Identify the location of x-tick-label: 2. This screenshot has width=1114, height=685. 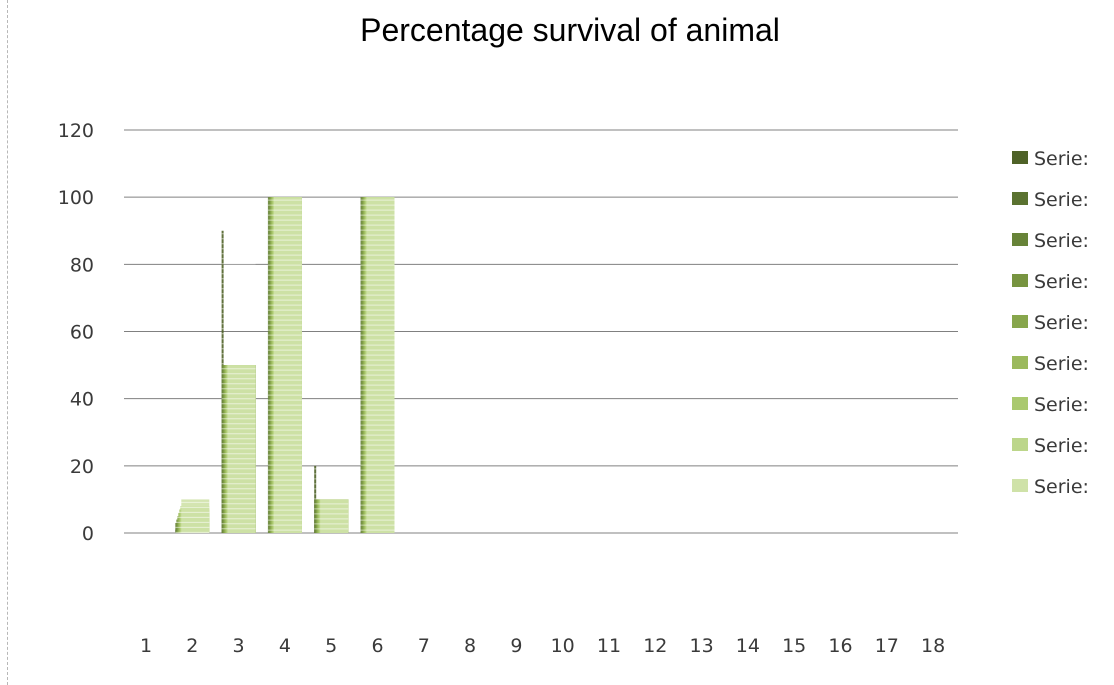
(192, 646).